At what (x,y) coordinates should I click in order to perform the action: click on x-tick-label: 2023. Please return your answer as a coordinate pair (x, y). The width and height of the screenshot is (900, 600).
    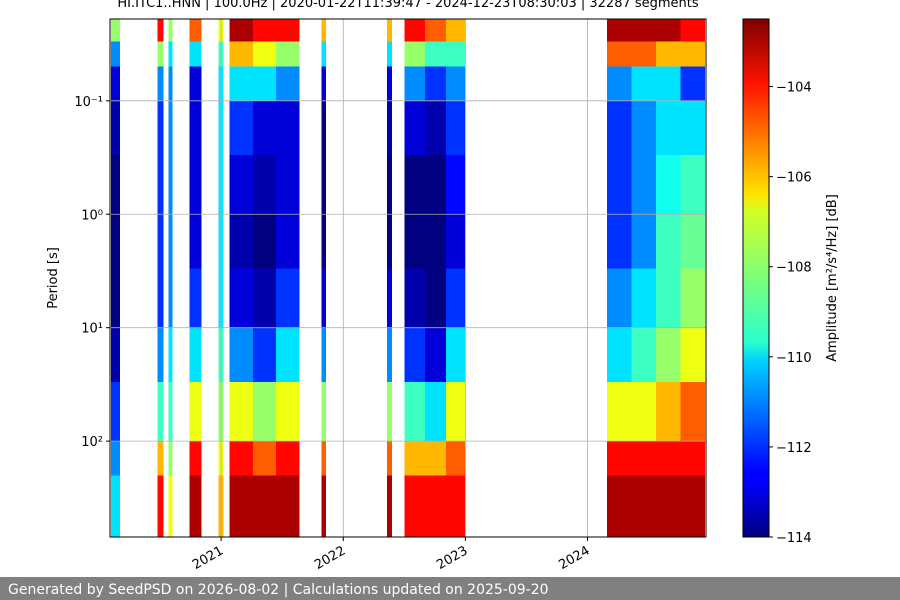
    Looking at the image, I should click on (452, 558).